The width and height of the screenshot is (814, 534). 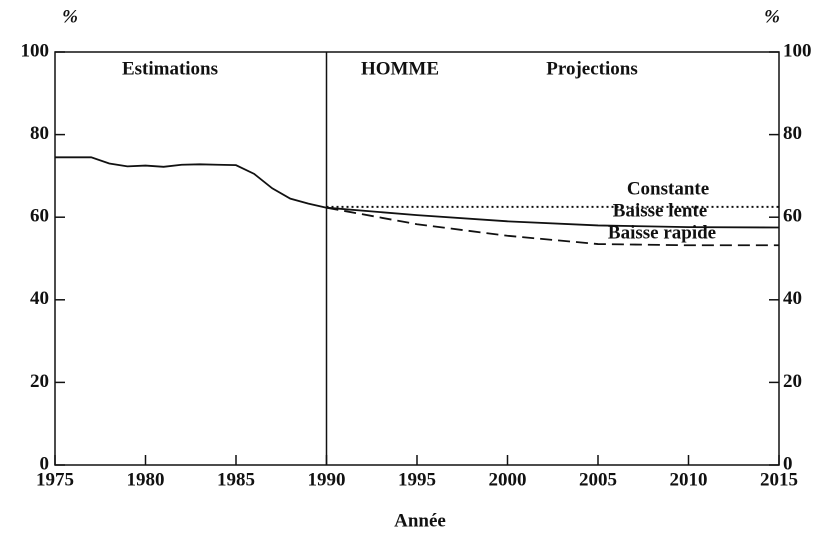 What do you see at coordinates (792, 133) in the screenshot?
I see `y2-tick-label: 80` at bounding box center [792, 133].